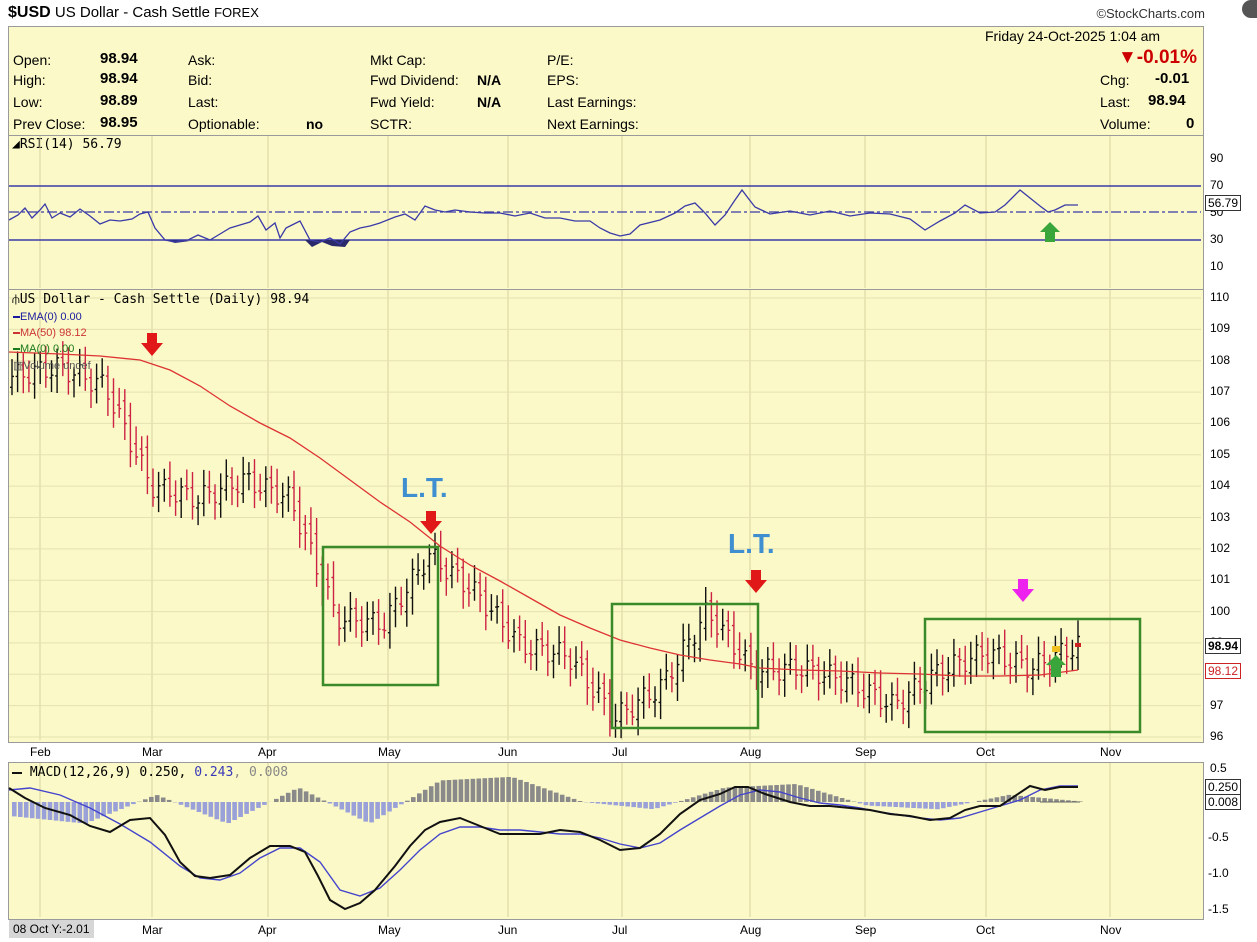  Describe the element at coordinates (1190, 123) in the screenshot. I see `volume-value: 0` at that location.